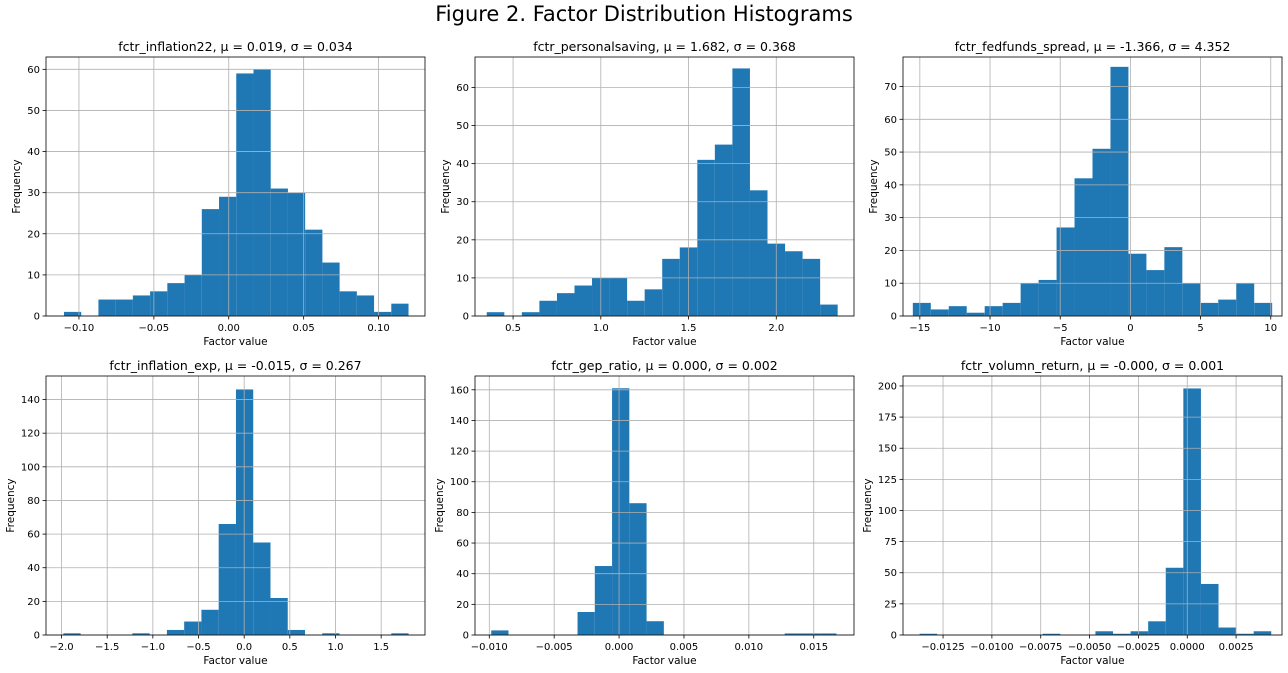 This screenshot has height=673, width=1288. Describe the element at coordinates (749, 647) in the screenshot. I see `x-tick-label: 0.010` at that location.